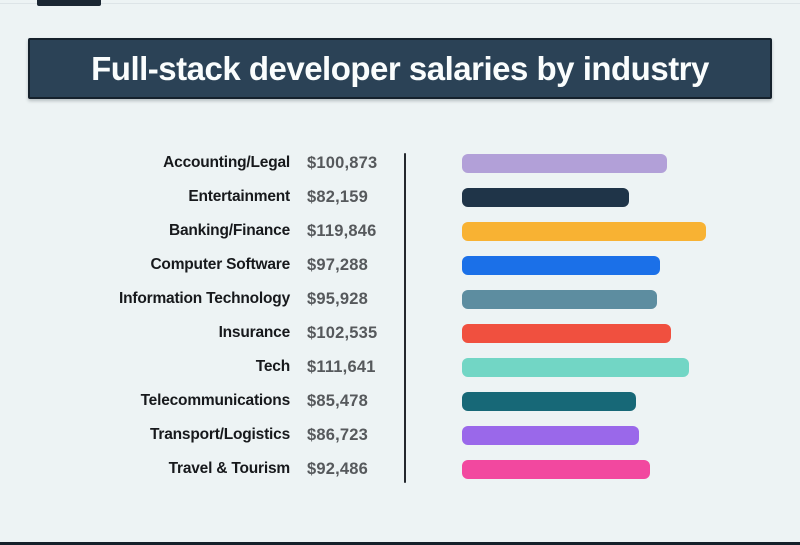  What do you see at coordinates (338, 434) in the screenshot?
I see `row-value: $86,723` at bounding box center [338, 434].